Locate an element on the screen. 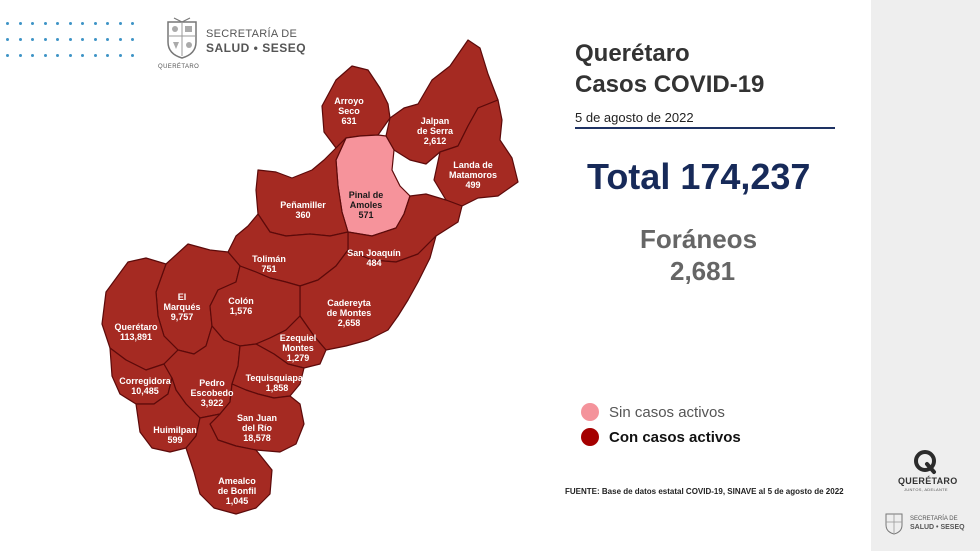 Image resolution: width=980 pixels, height=551 pixels. title-divider is located at coordinates (705, 128).